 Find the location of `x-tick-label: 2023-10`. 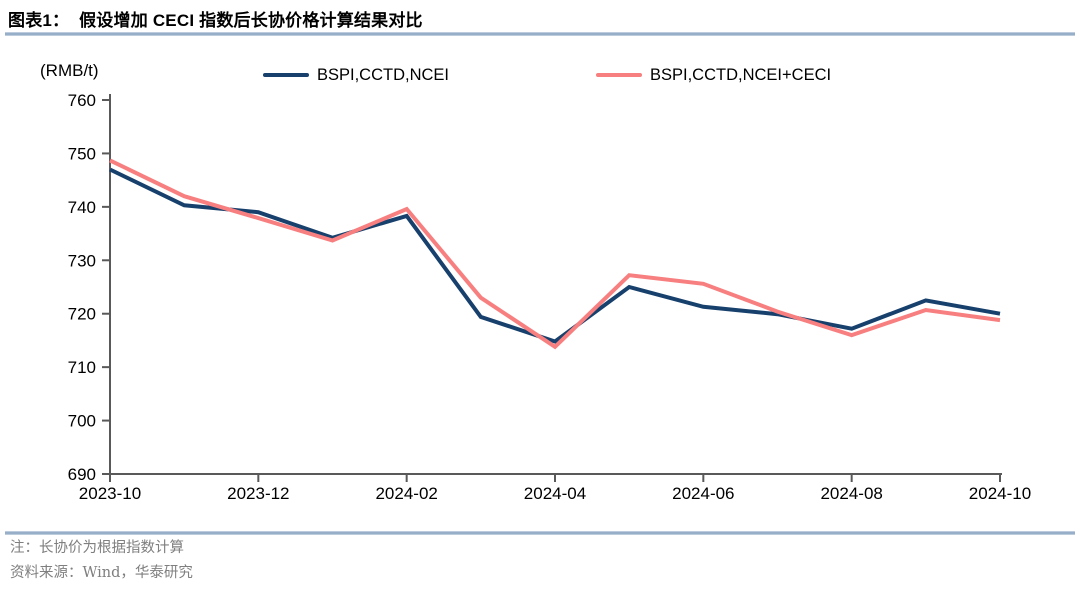

x-tick-label: 2023-10 is located at coordinates (110, 493).